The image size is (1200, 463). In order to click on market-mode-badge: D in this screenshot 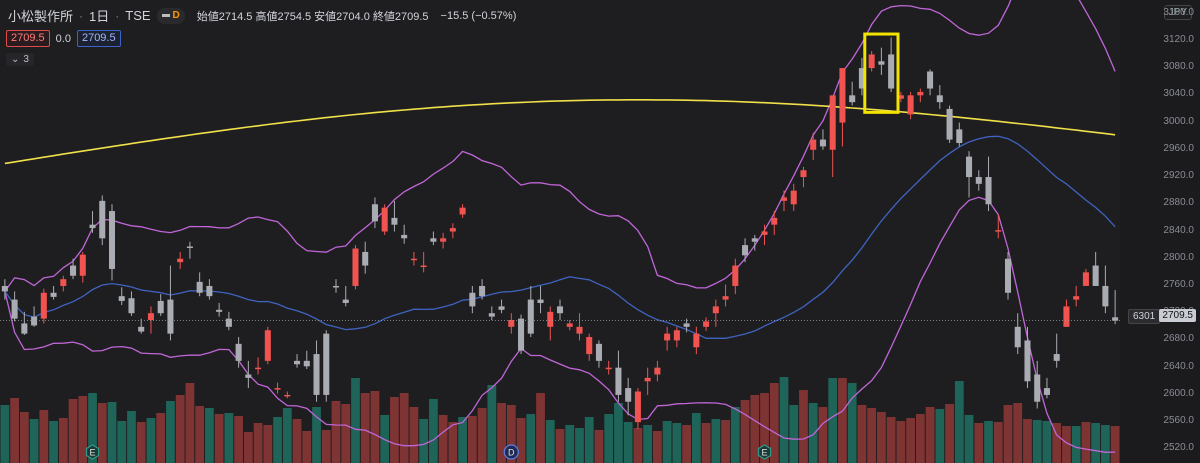, I will do `click(170, 15)`.